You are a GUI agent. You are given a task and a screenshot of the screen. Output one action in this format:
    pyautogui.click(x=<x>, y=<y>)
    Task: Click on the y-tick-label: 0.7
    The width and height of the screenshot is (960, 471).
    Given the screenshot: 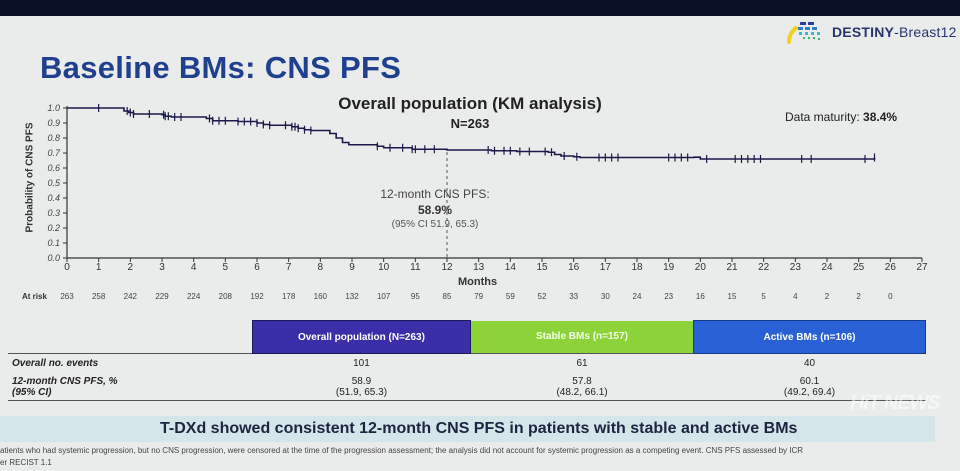 What is the action you would take?
    pyautogui.click(x=53, y=152)
    